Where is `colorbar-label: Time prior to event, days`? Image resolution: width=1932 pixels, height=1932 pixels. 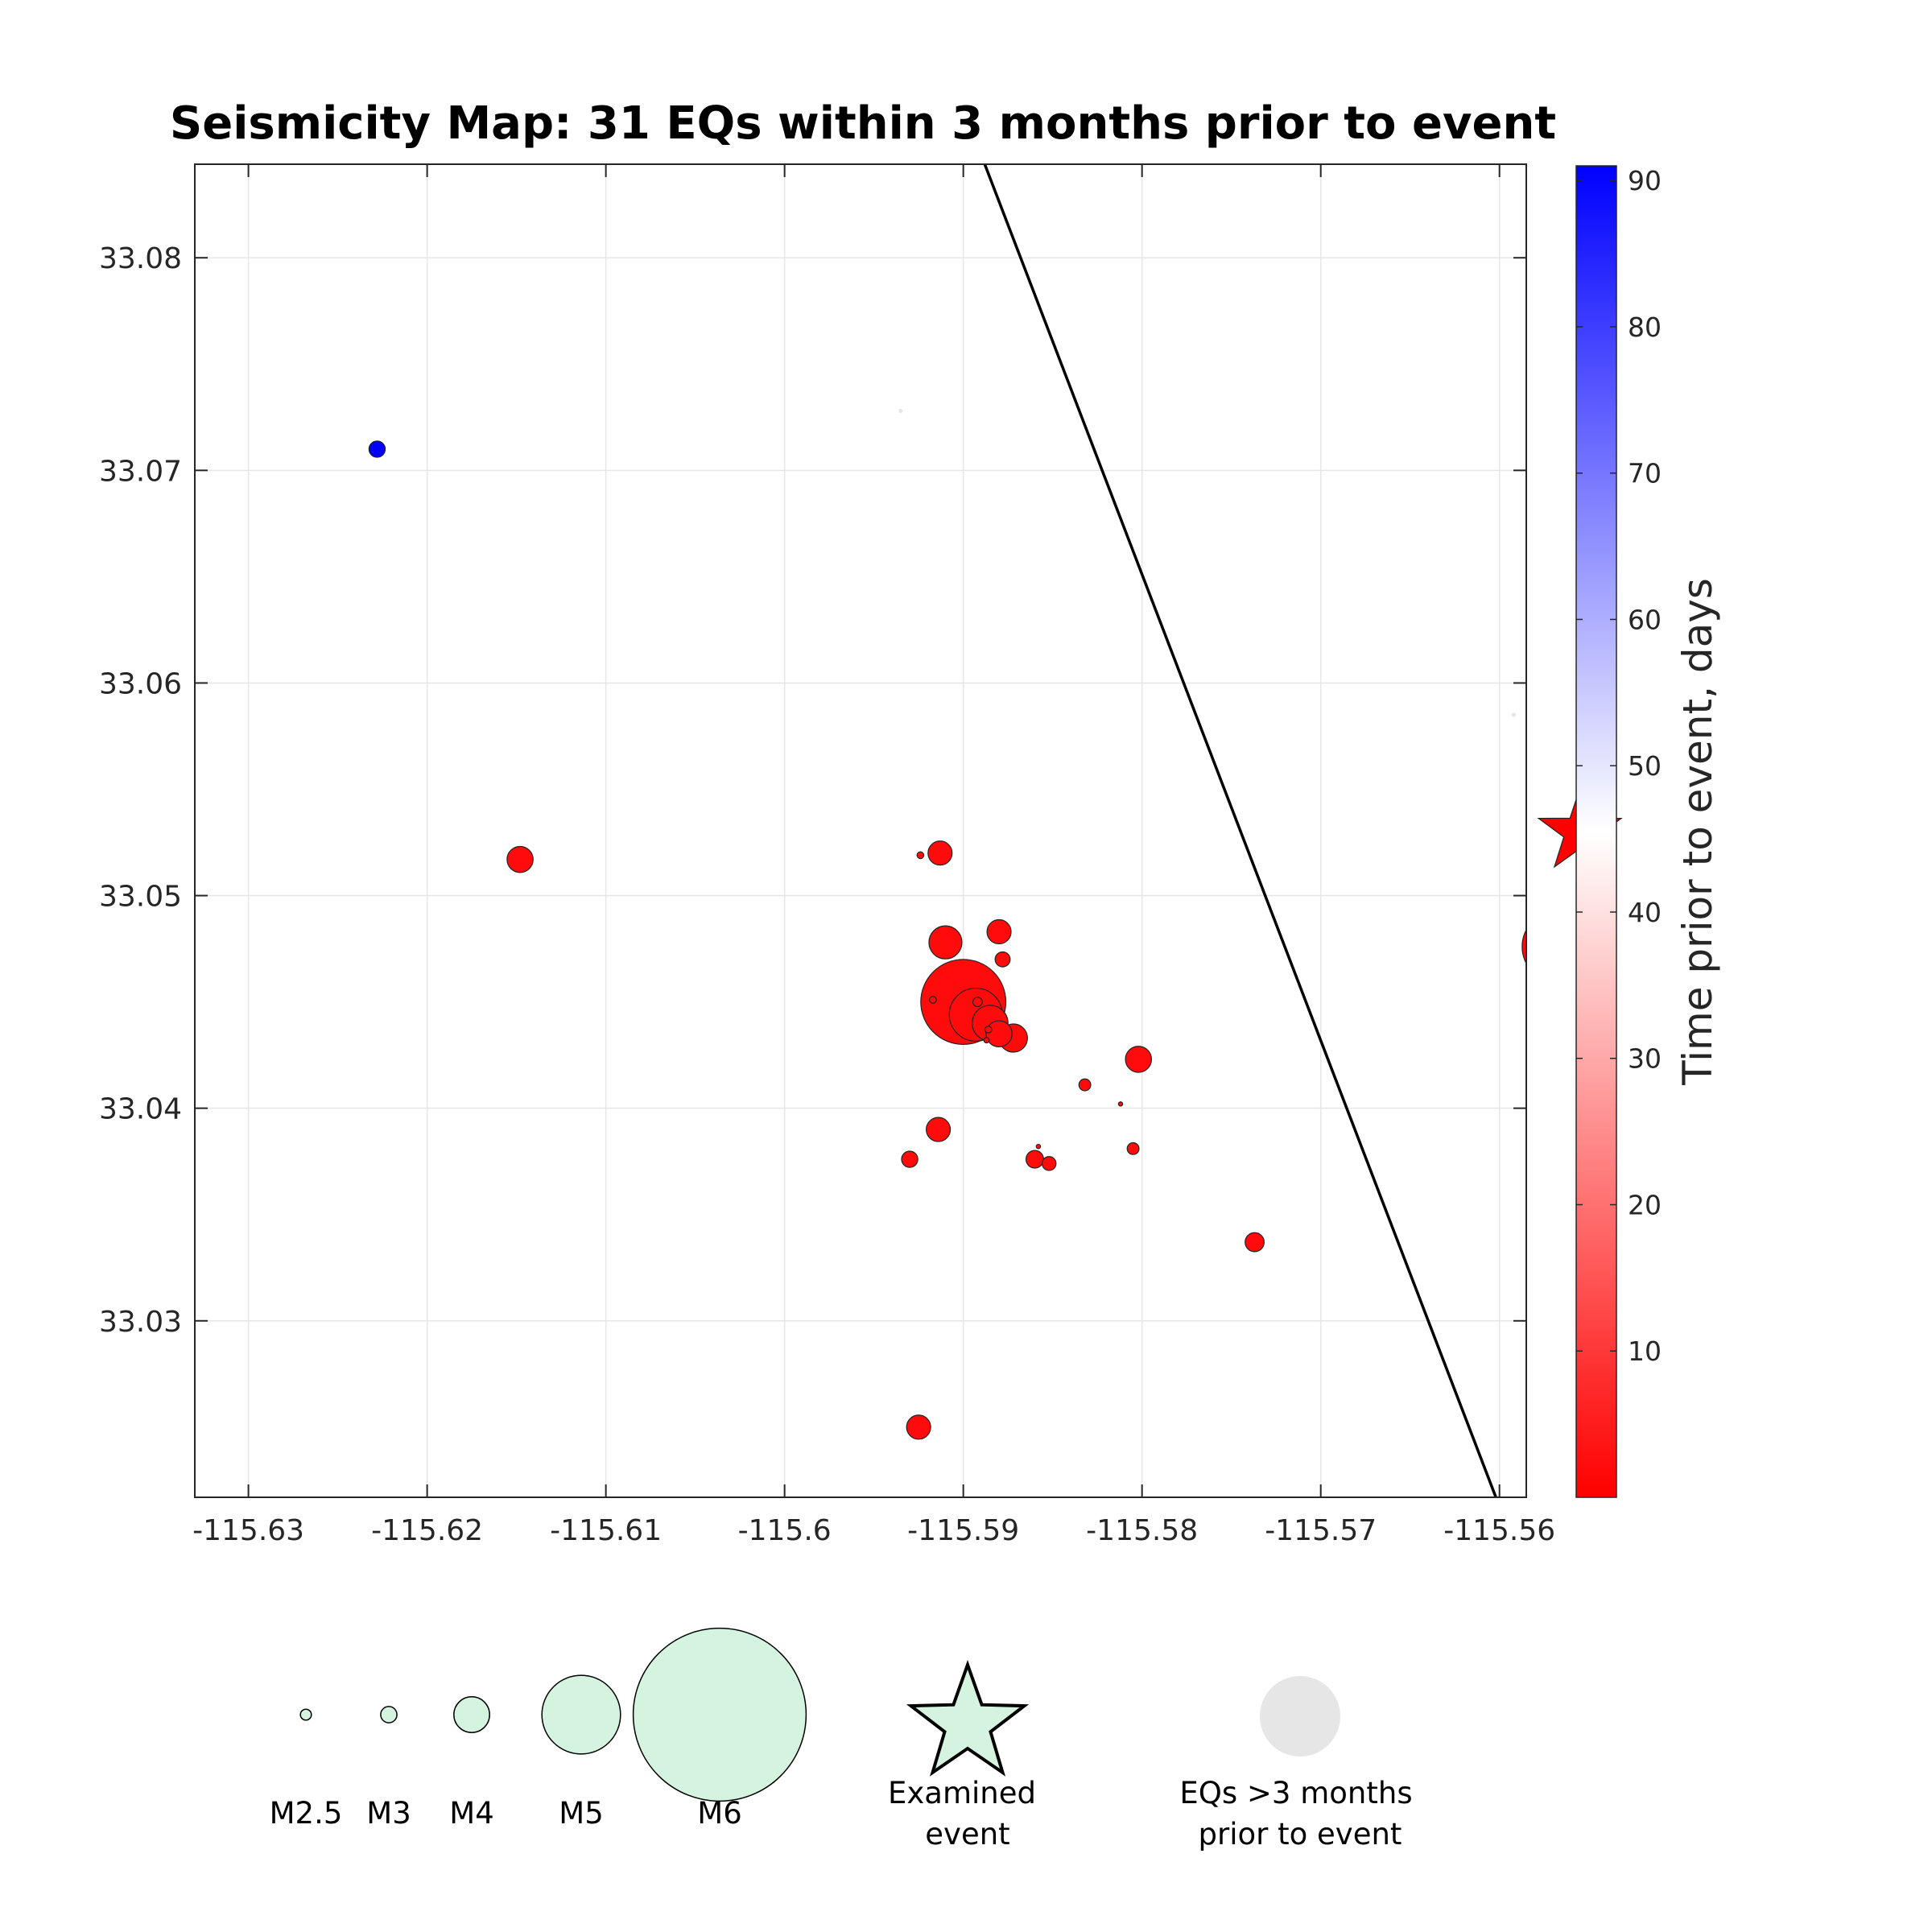
colorbar-label: Time prior to event, days is located at coordinates (1697, 832).